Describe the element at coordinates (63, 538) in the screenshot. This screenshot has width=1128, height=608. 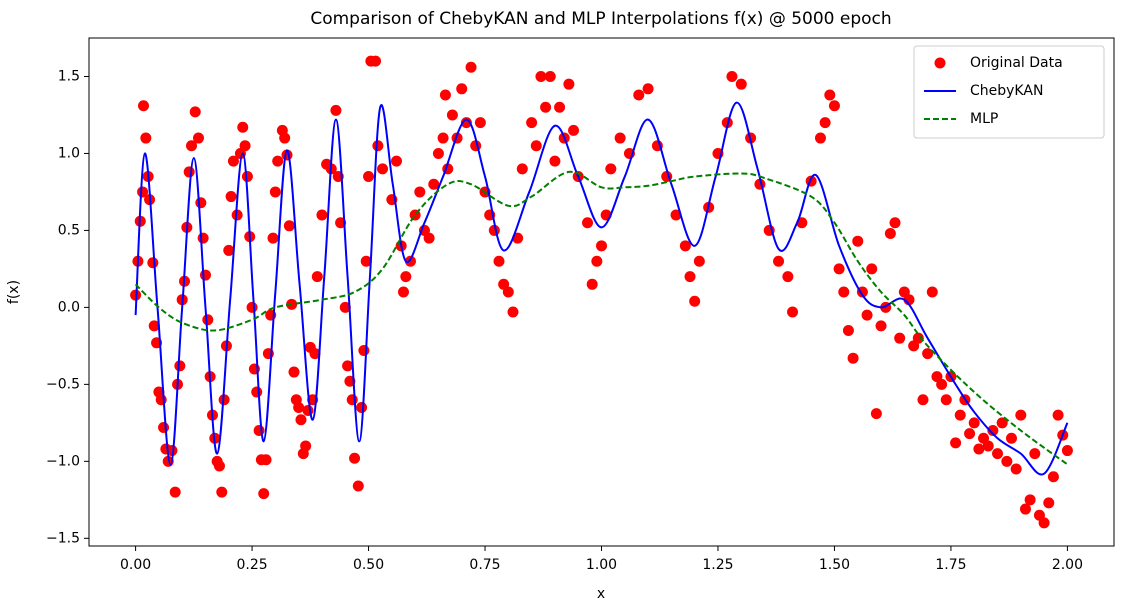
I see `y-tick-label: −1.5` at that location.